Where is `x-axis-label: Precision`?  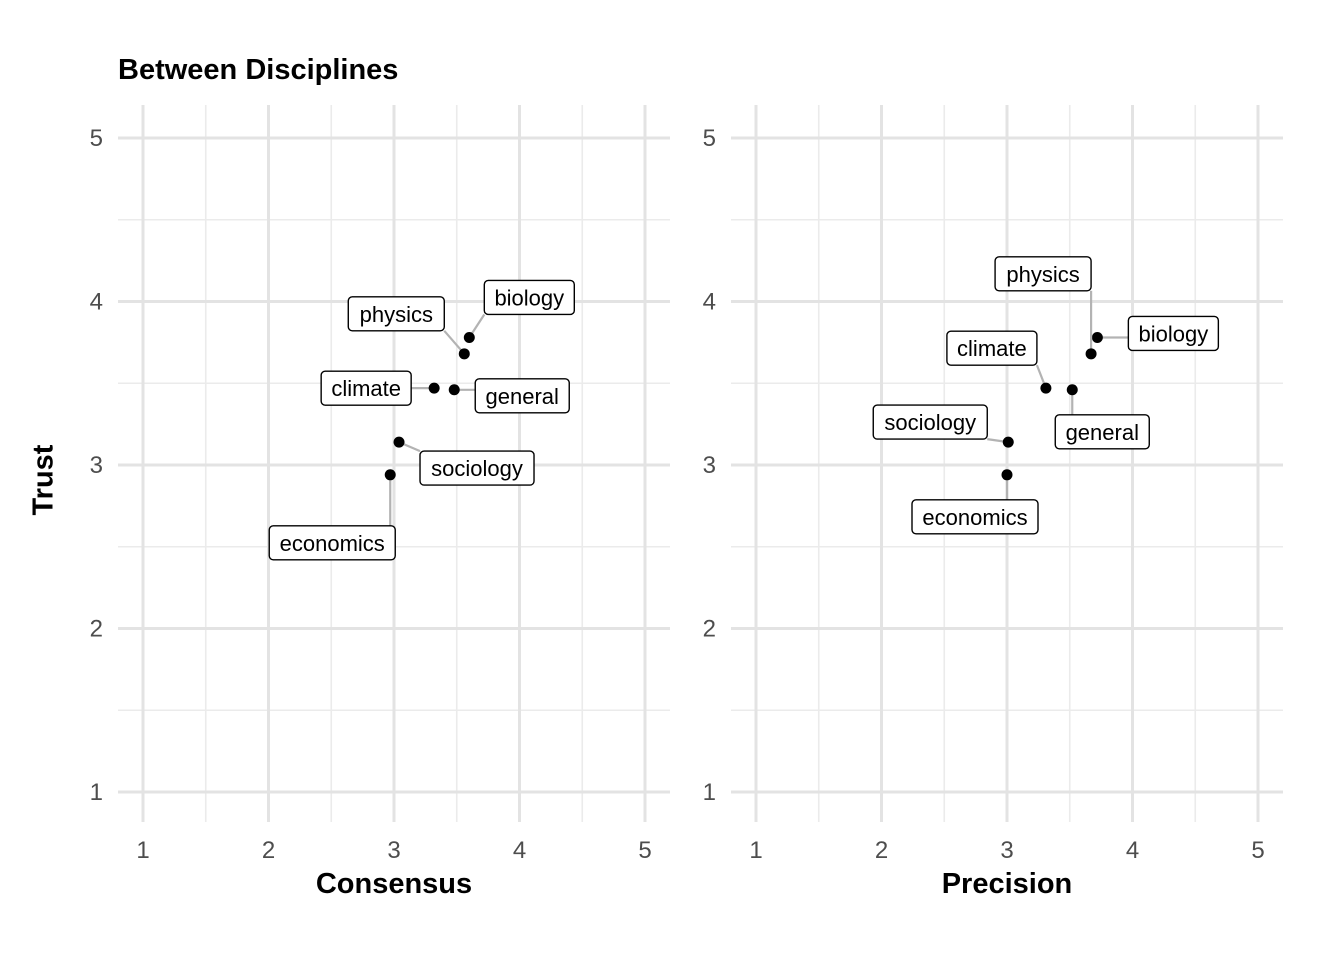
x-axis-label: Precision is located at coordinates (1007, 884).